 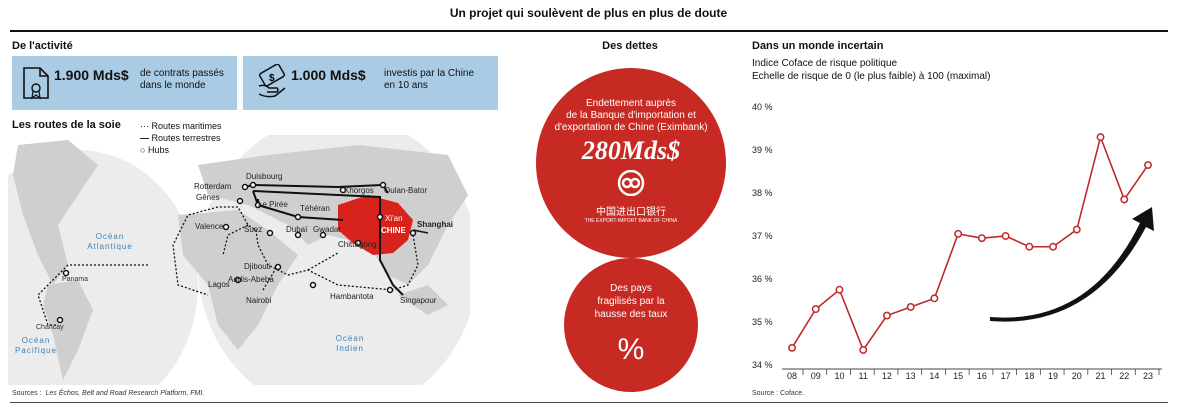 I want to click on x-tick-label: 19, so click(x=1053, y=376).